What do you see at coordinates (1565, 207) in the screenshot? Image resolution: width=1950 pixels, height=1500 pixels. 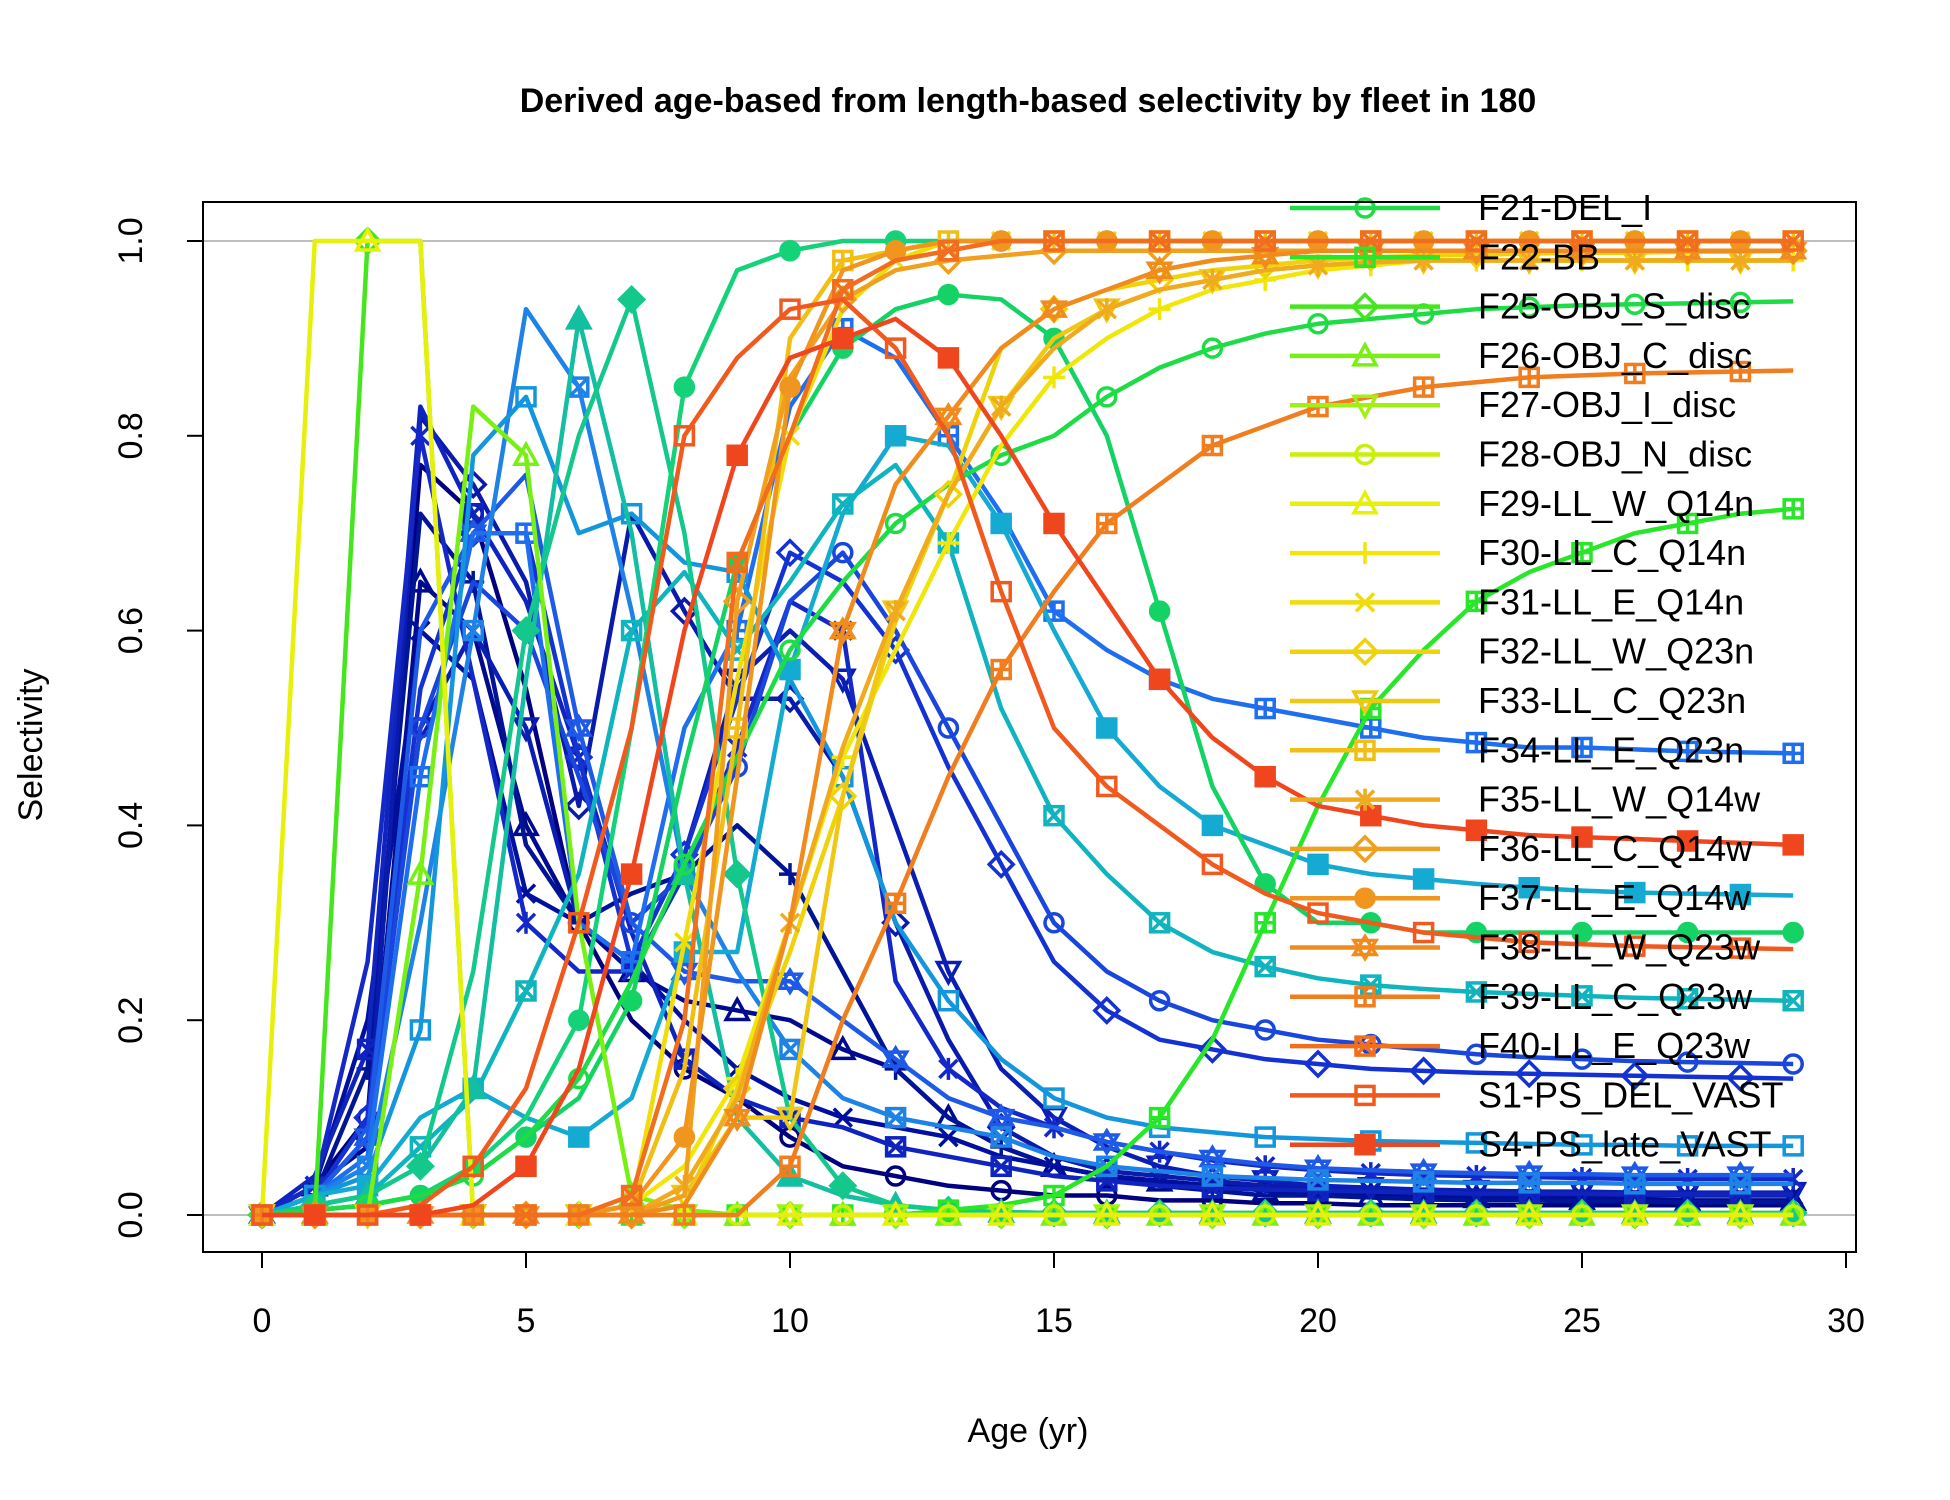 I see `legend-label: F21-DEL_I` at bounding box center [1565, 207].